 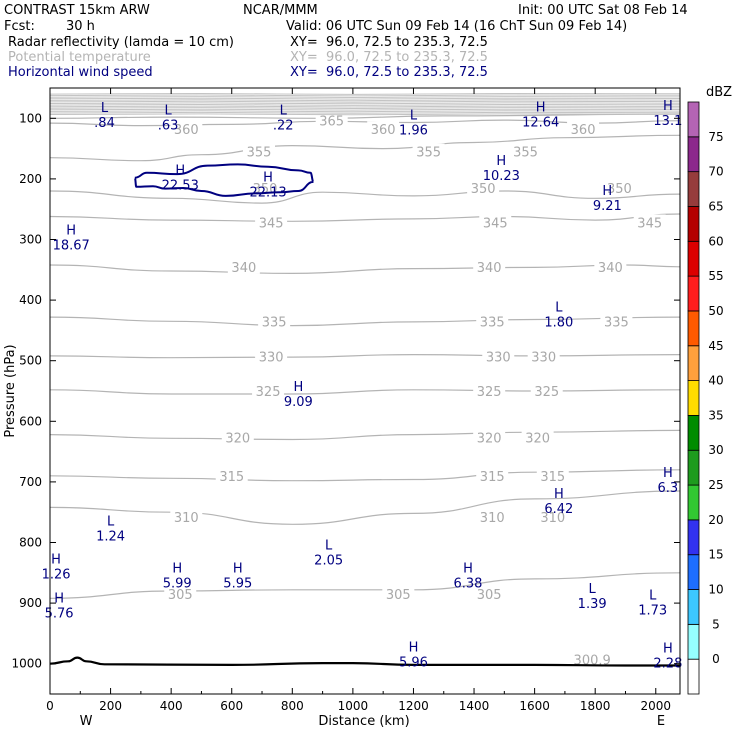 I want to click on theta-label: 325, so click(x=268, y=392).